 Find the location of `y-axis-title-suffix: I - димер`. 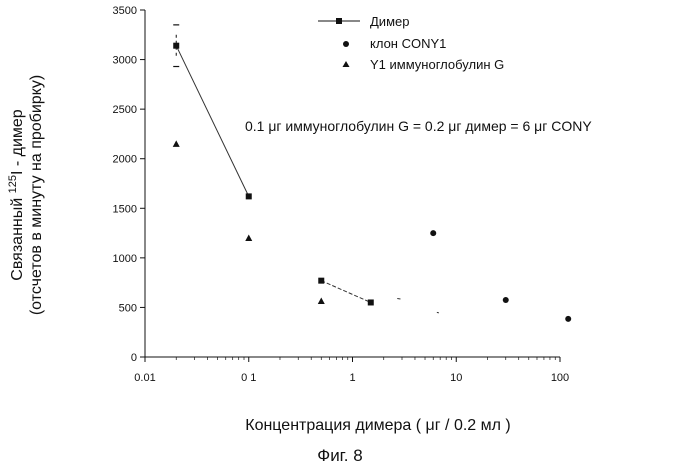

y-axis-title-suffix: I - димер is located at coordinates (17, 142).